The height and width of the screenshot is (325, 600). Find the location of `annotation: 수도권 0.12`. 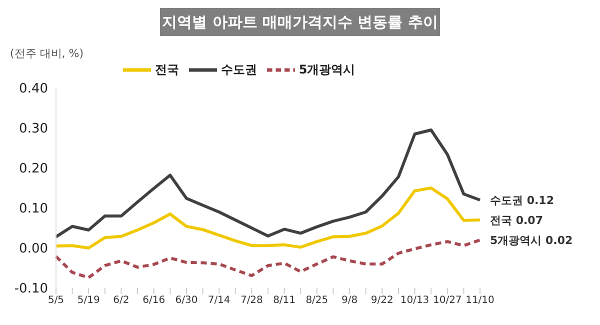

annotation: 수도권 0.12 is located at coordinates (522, 200).